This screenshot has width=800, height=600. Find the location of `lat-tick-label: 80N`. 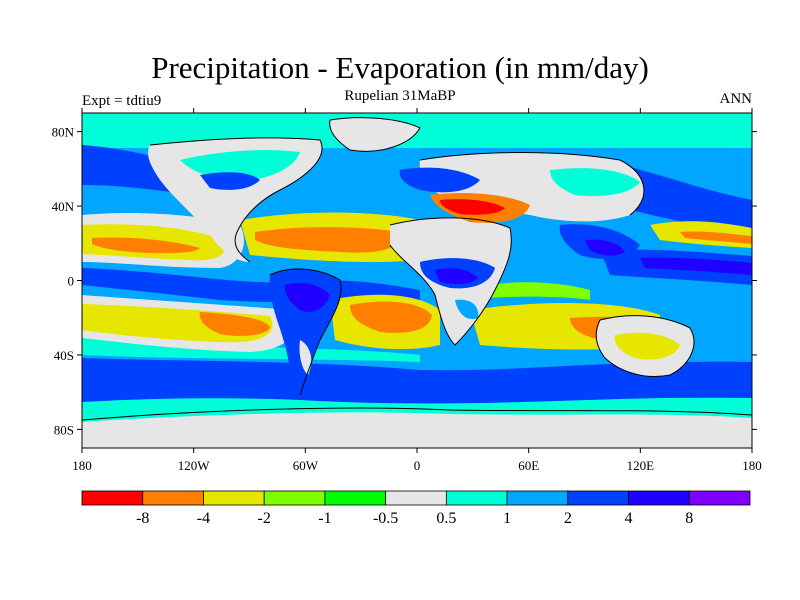

lat-tick-label: 80N is located at coordinates (63, 132).